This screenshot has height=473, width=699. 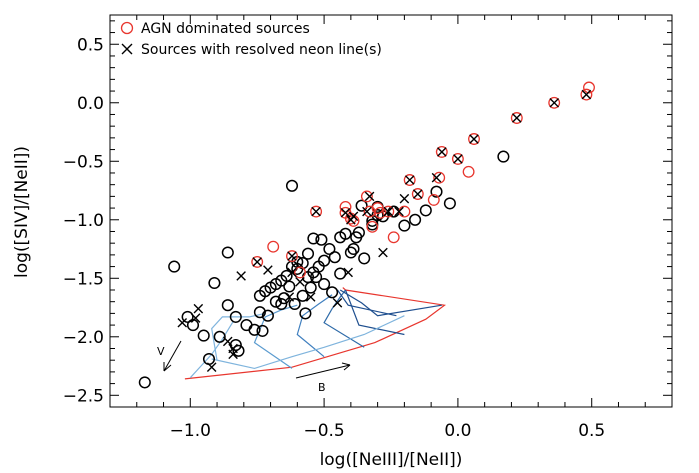 I want to click on x-tick-label: −0.5, so click(x=323, y=431).